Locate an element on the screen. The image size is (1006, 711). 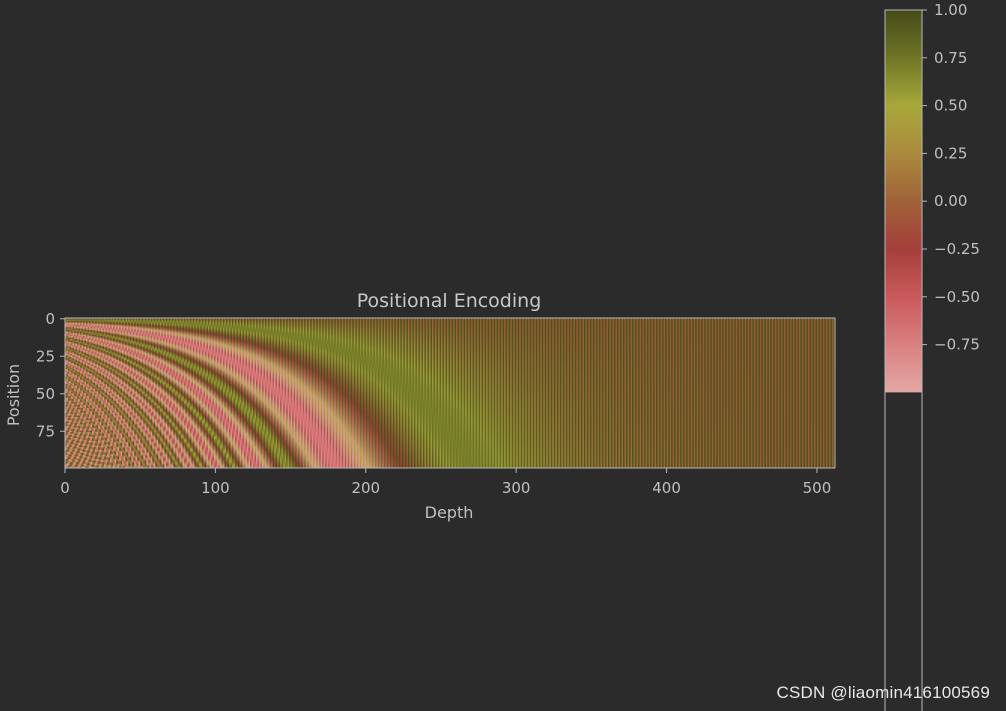
colorbar-tick-label: 1.00 is located at coordinates (950, 10).